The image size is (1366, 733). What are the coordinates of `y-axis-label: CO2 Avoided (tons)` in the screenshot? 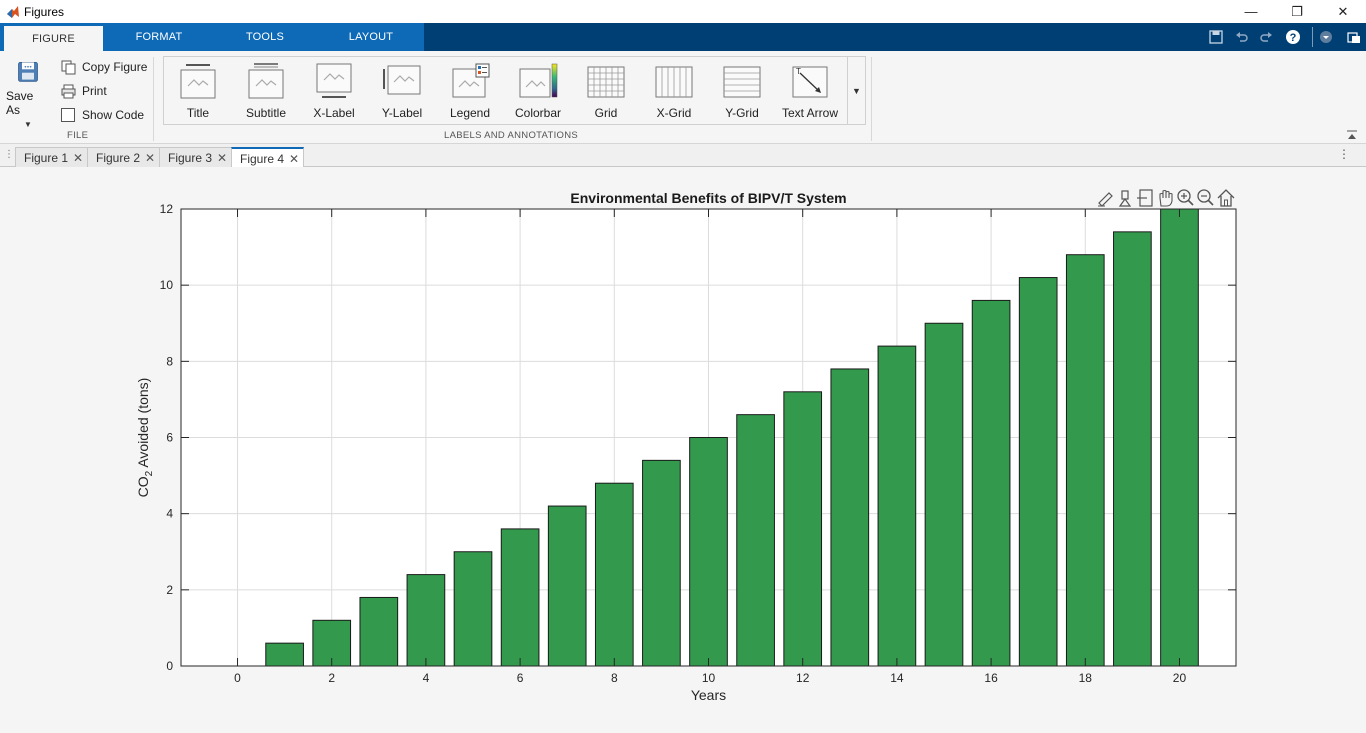 It's located at (145, 438).